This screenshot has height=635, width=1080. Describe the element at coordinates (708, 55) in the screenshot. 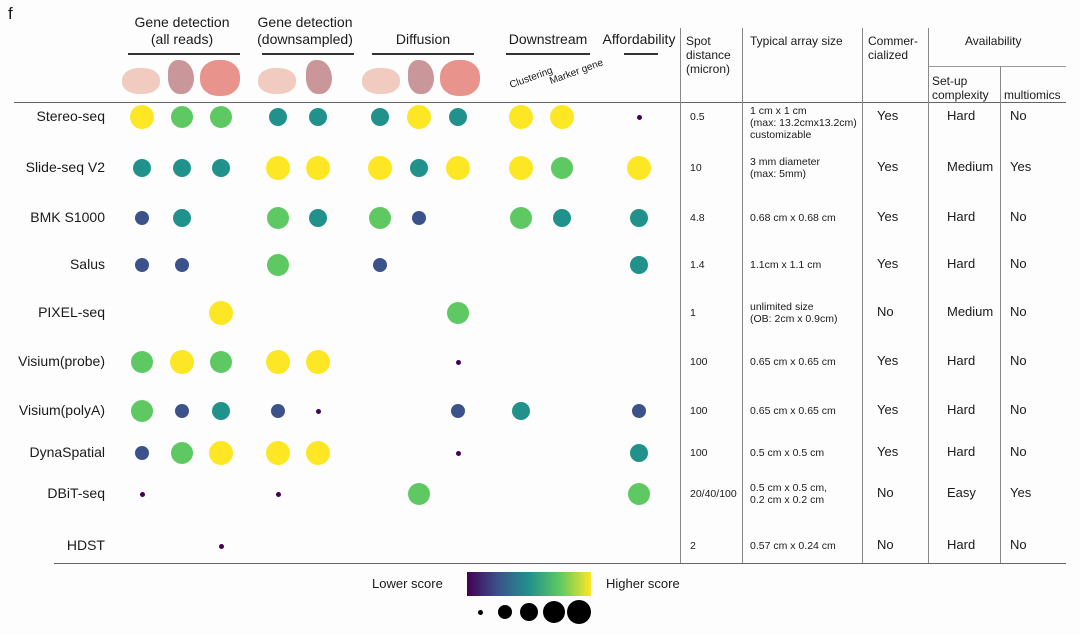

I see `spot-distance-header: Spot distance (micron)` at that location.